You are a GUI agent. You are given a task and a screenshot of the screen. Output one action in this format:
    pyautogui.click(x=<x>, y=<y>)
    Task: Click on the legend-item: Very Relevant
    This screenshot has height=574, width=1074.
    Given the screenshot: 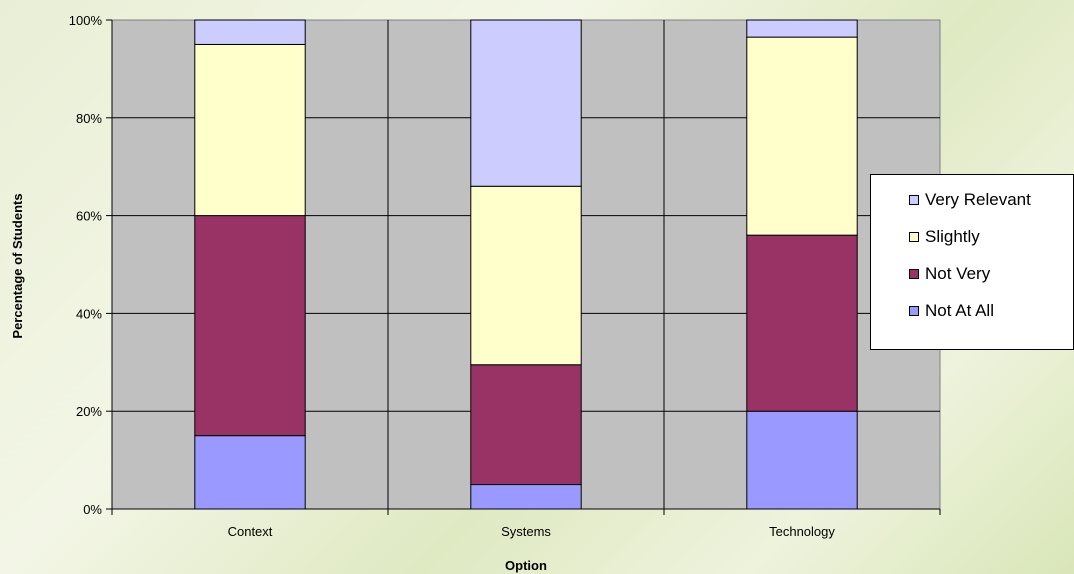 What is the action you would take?
    pyautogui.click(x=991, y=199)
    